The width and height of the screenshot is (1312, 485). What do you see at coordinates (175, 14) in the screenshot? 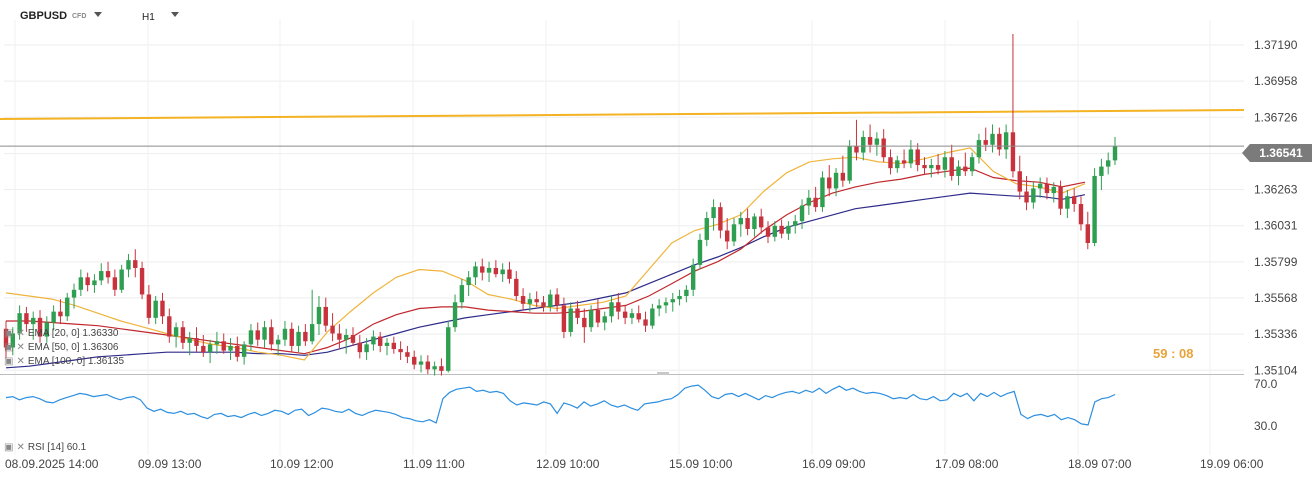
I see `timeframe-dropdown-icon` at bounding box center [175, 14].